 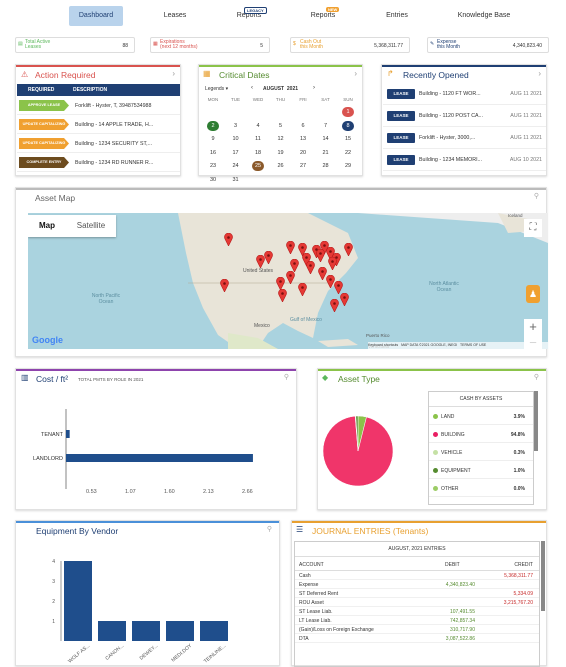 I want to click on calendar-day: 28, so click(x=325, y=166).